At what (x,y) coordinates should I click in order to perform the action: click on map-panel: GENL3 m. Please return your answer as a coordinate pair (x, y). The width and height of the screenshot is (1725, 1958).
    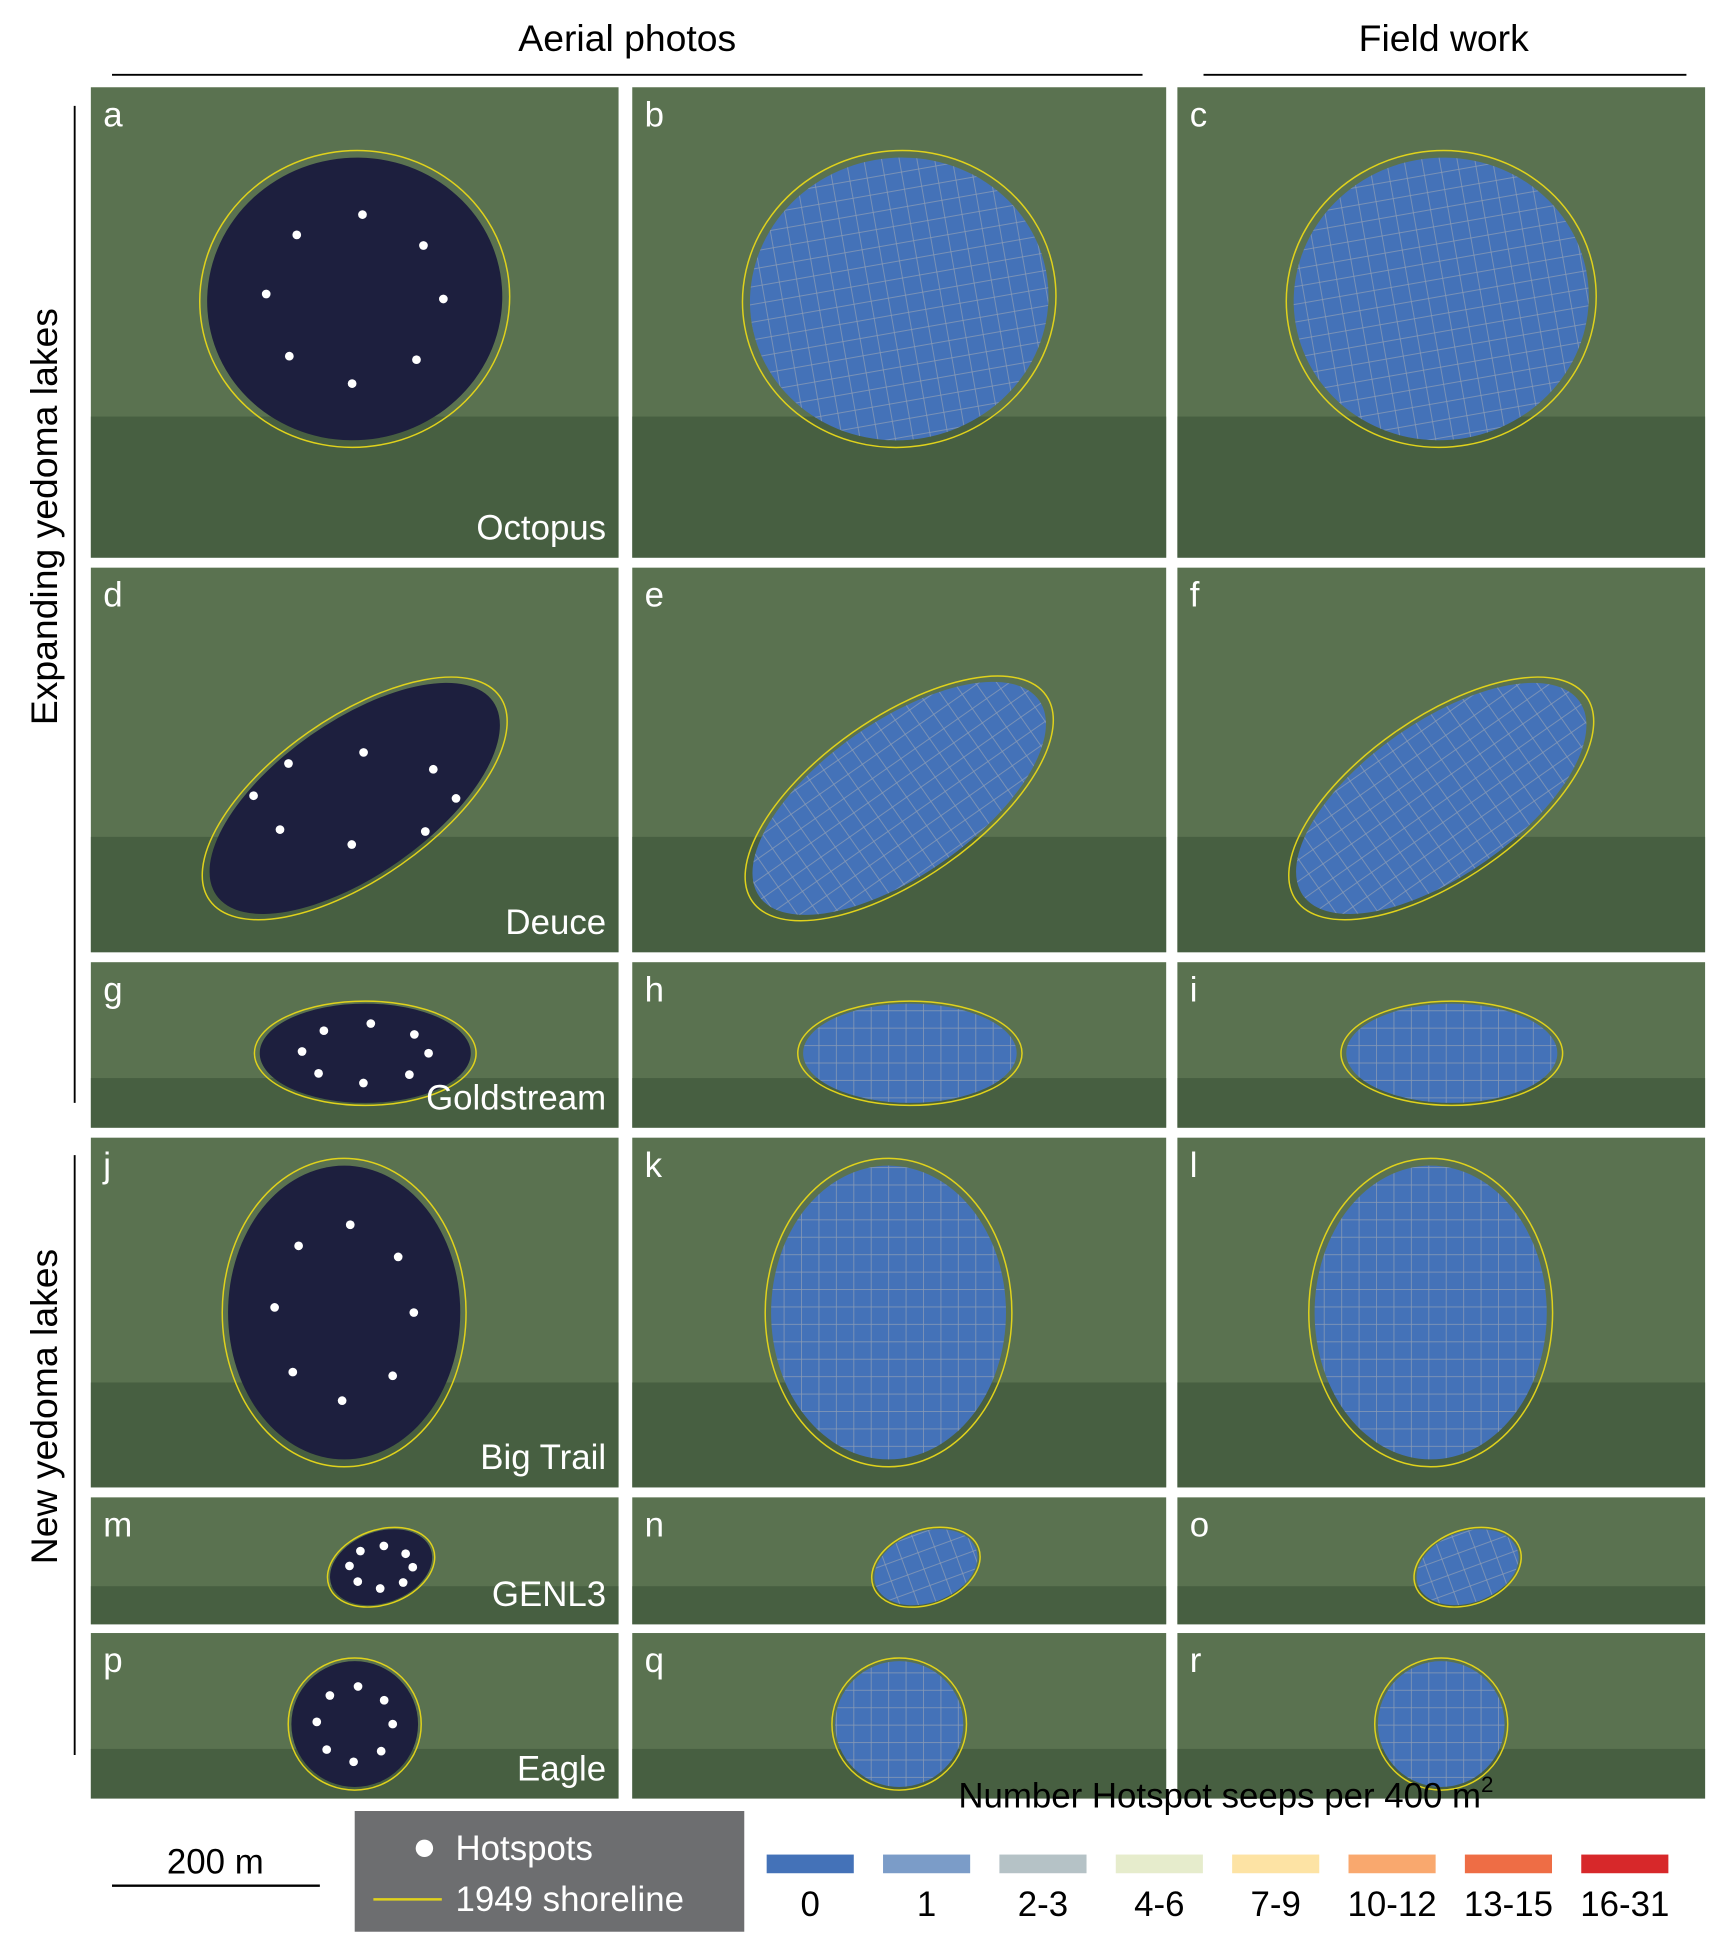
    Looking at the image, I should click on (354, 1561).